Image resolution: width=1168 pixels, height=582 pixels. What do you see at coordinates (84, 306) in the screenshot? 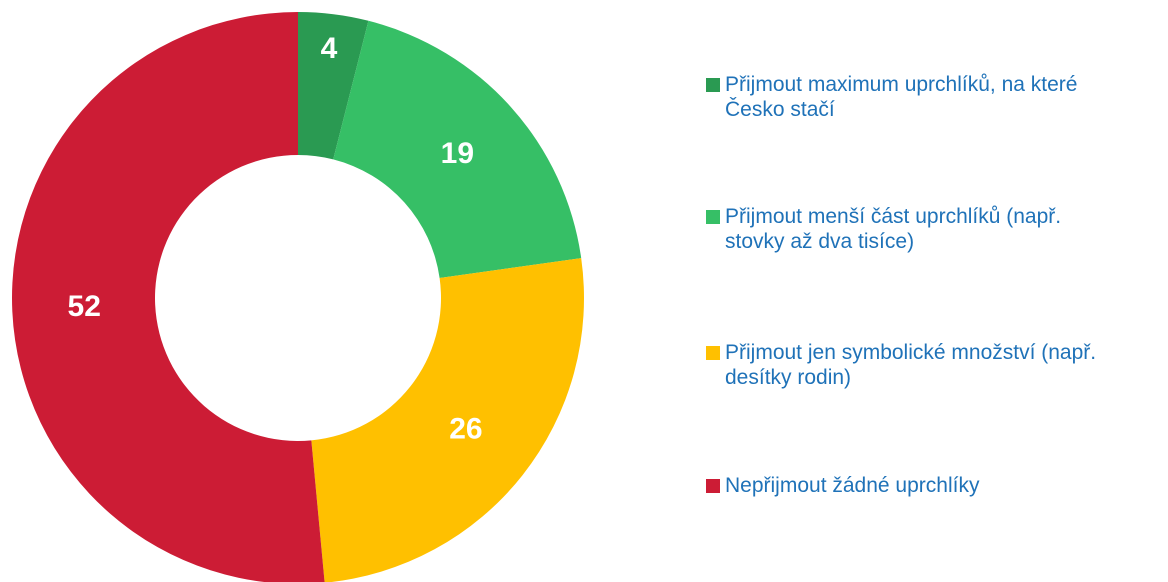
I see `data-label: 52` at bounding box center [84, 306].